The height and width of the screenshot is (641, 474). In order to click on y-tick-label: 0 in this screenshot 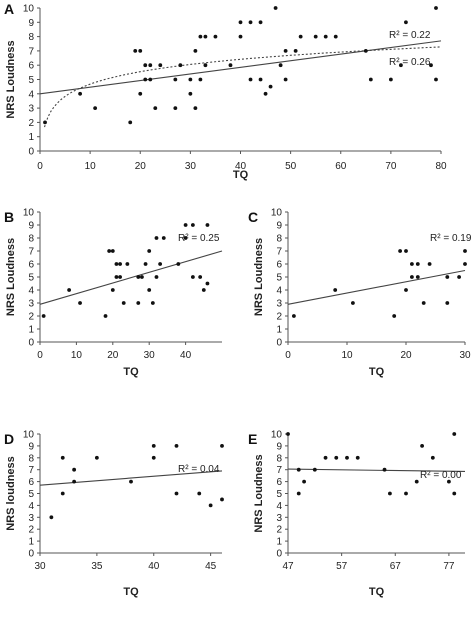, I will do `click(279, 343)`.